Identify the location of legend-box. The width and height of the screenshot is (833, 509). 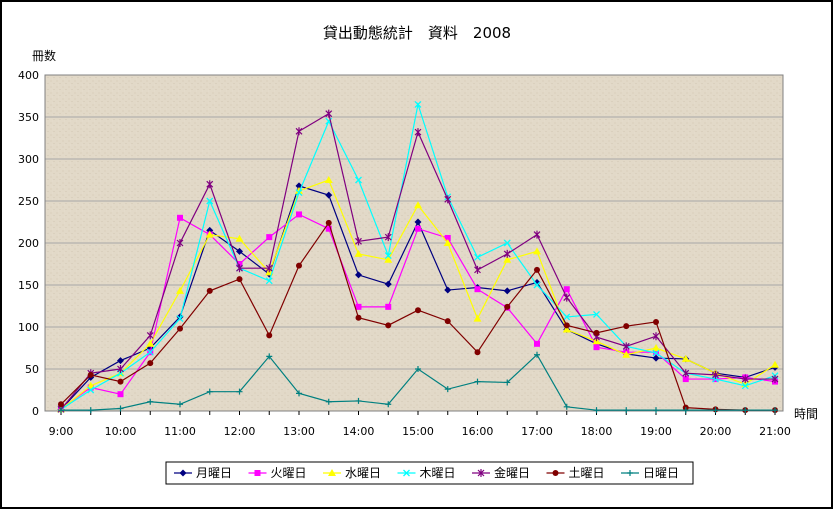
(429, 473).